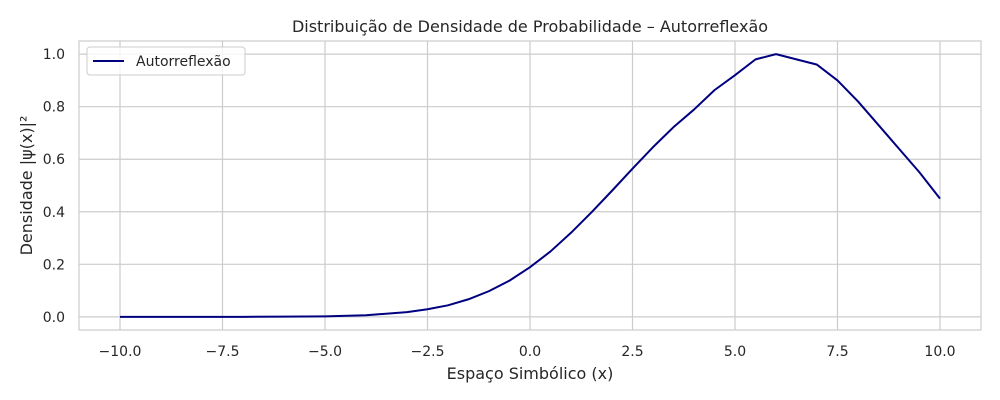 The width and height of the screenshot is (1000, 400). What do you see at coordinates (530, 373) in the screenshot?
I see `x-axis-label: Espaço Simbólico (x)` at bounding box center [530, 373].